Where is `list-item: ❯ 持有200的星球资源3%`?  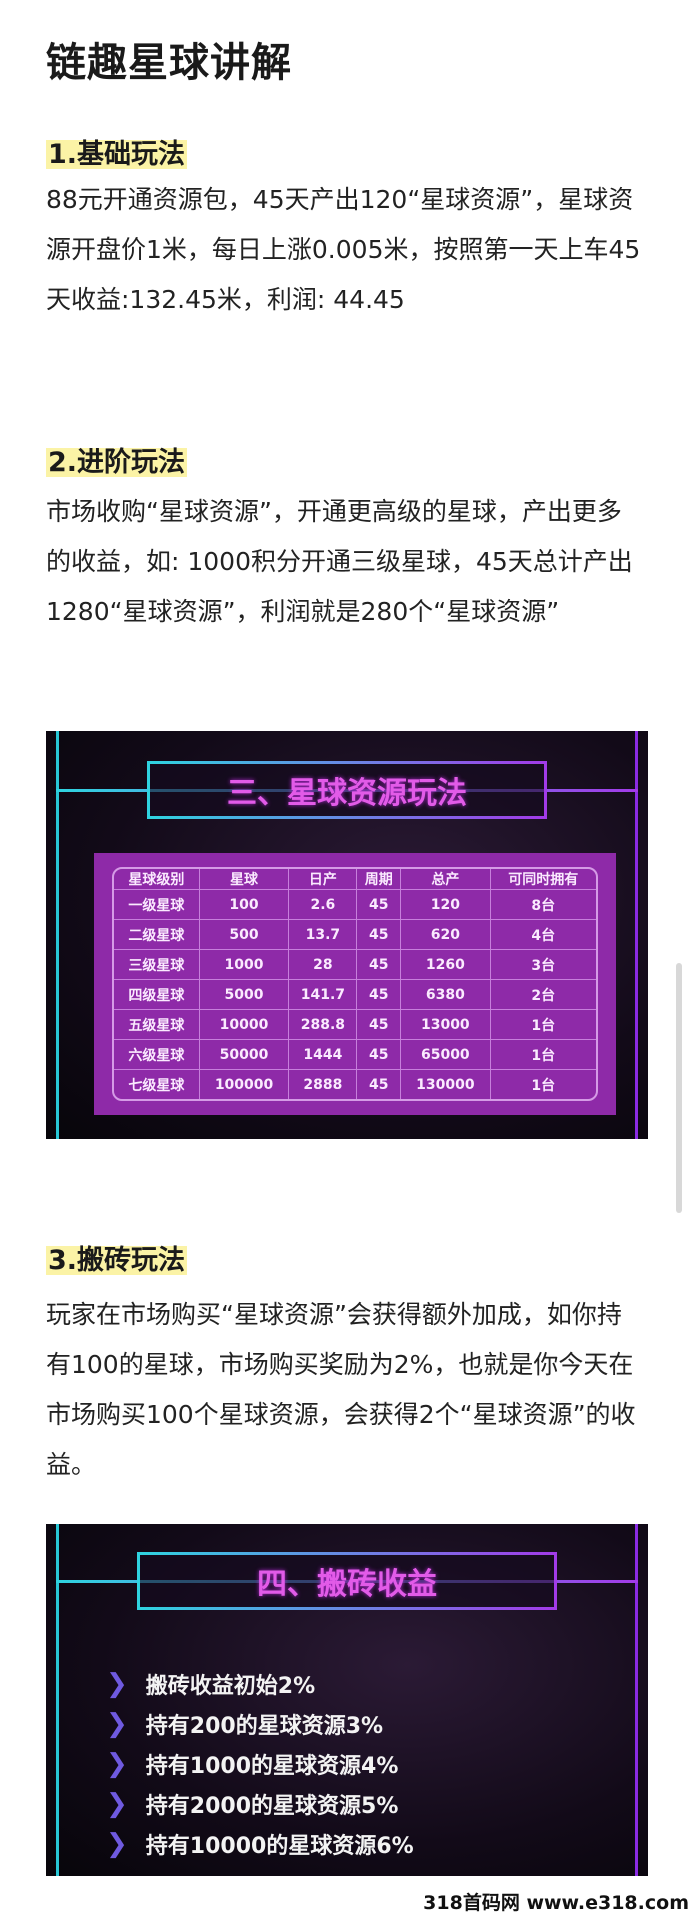
list-item: ❯ 持有200的星球资源3% is located at coordinates (260, 1724).